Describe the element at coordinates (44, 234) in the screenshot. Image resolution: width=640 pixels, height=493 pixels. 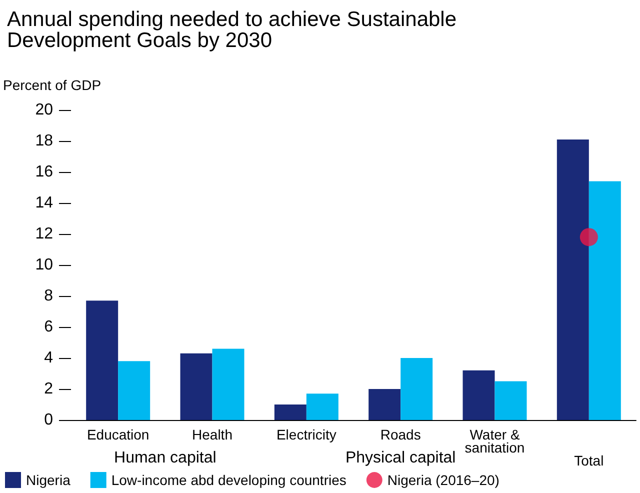
I see `y-tick-label: 12` at that location.